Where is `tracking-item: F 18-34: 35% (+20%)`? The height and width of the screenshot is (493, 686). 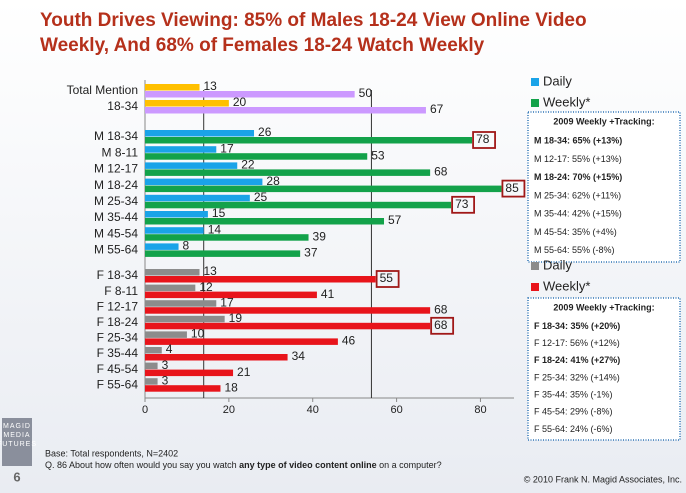
tracking-item: F 18-34: 35% (+20%) is located at coordinates (577, 326).